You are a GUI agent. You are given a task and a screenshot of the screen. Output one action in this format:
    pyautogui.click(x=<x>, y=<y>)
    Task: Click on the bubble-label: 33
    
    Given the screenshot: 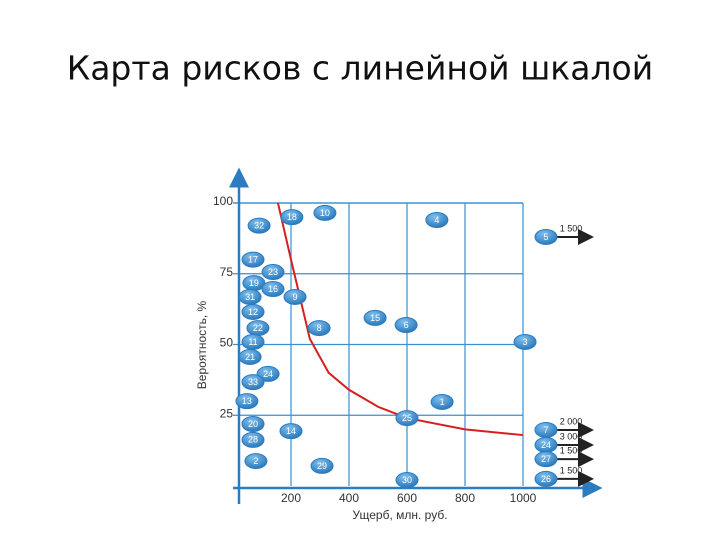 What is the action you would take?
    pyautogui.click(x=253, y=382)
    